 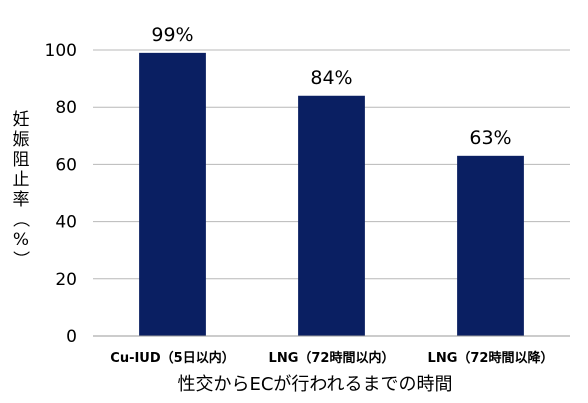 What do you see at coordinates (21, 120) in the screenshot?
I see `y-axis-title-char: 妊` at bounding box center [21, 120].